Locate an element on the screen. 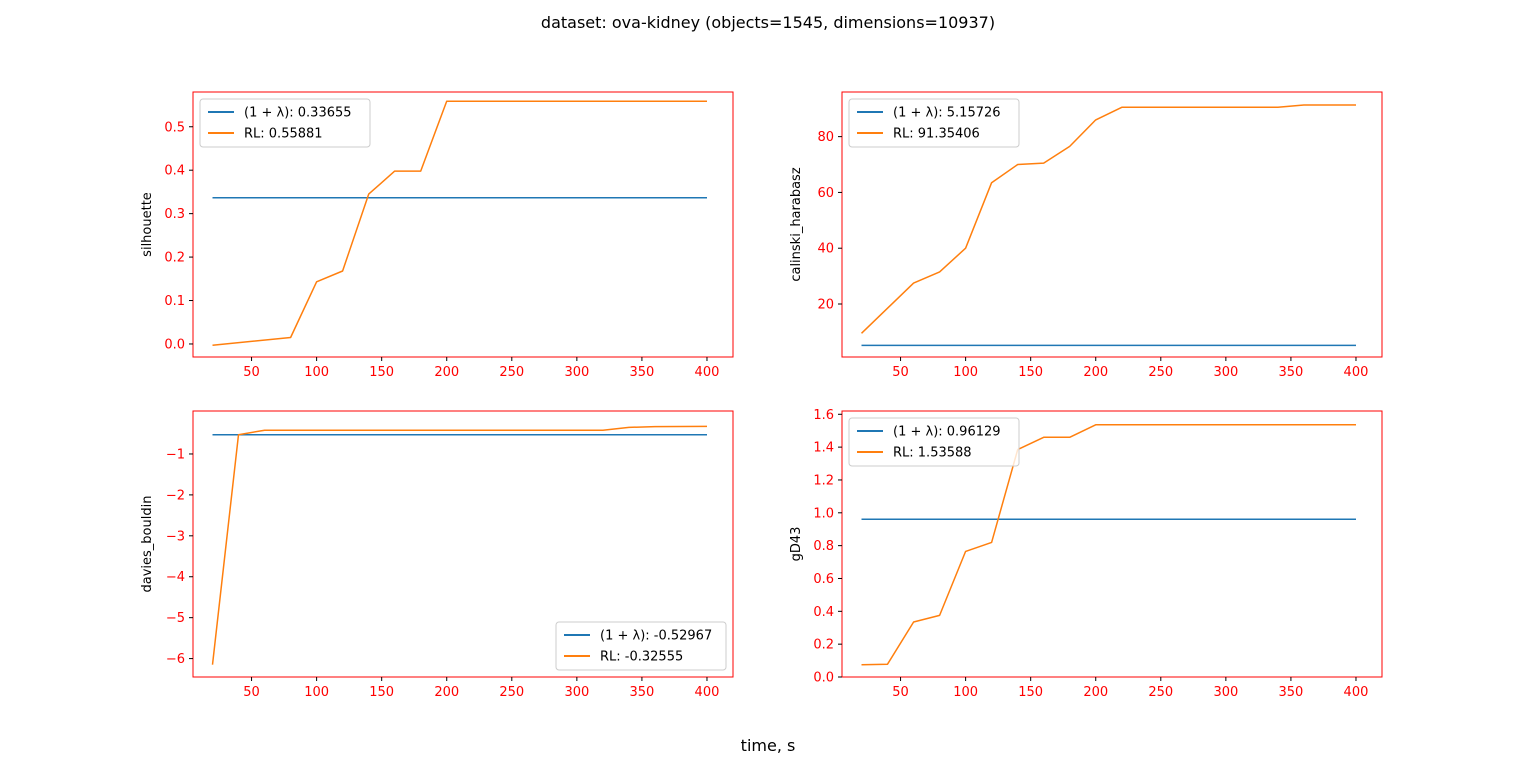 This screenshot has width=1536, height=762. y-tick-label: 1.2 is located at coordinates (823, 480).